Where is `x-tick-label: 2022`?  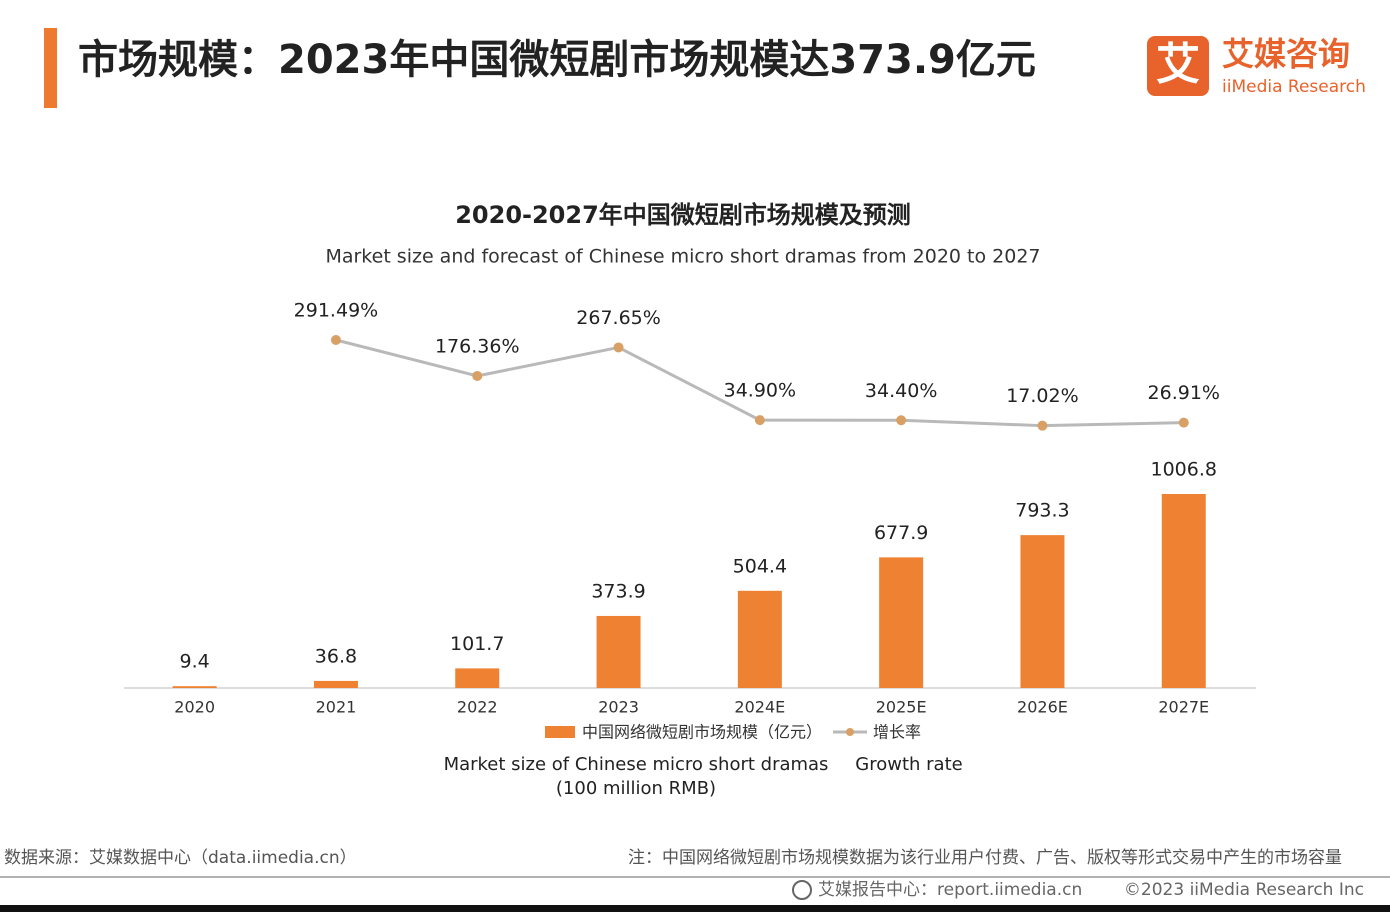
x-tick-label: 2022 is located at coordinates (477, 707).